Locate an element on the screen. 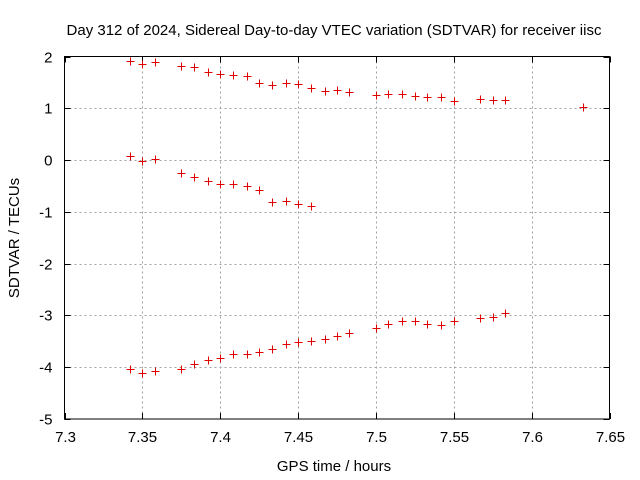 This screenshot has height=480, width=640. x-tick-label: 7.35 is located at coordinates (142, 437).